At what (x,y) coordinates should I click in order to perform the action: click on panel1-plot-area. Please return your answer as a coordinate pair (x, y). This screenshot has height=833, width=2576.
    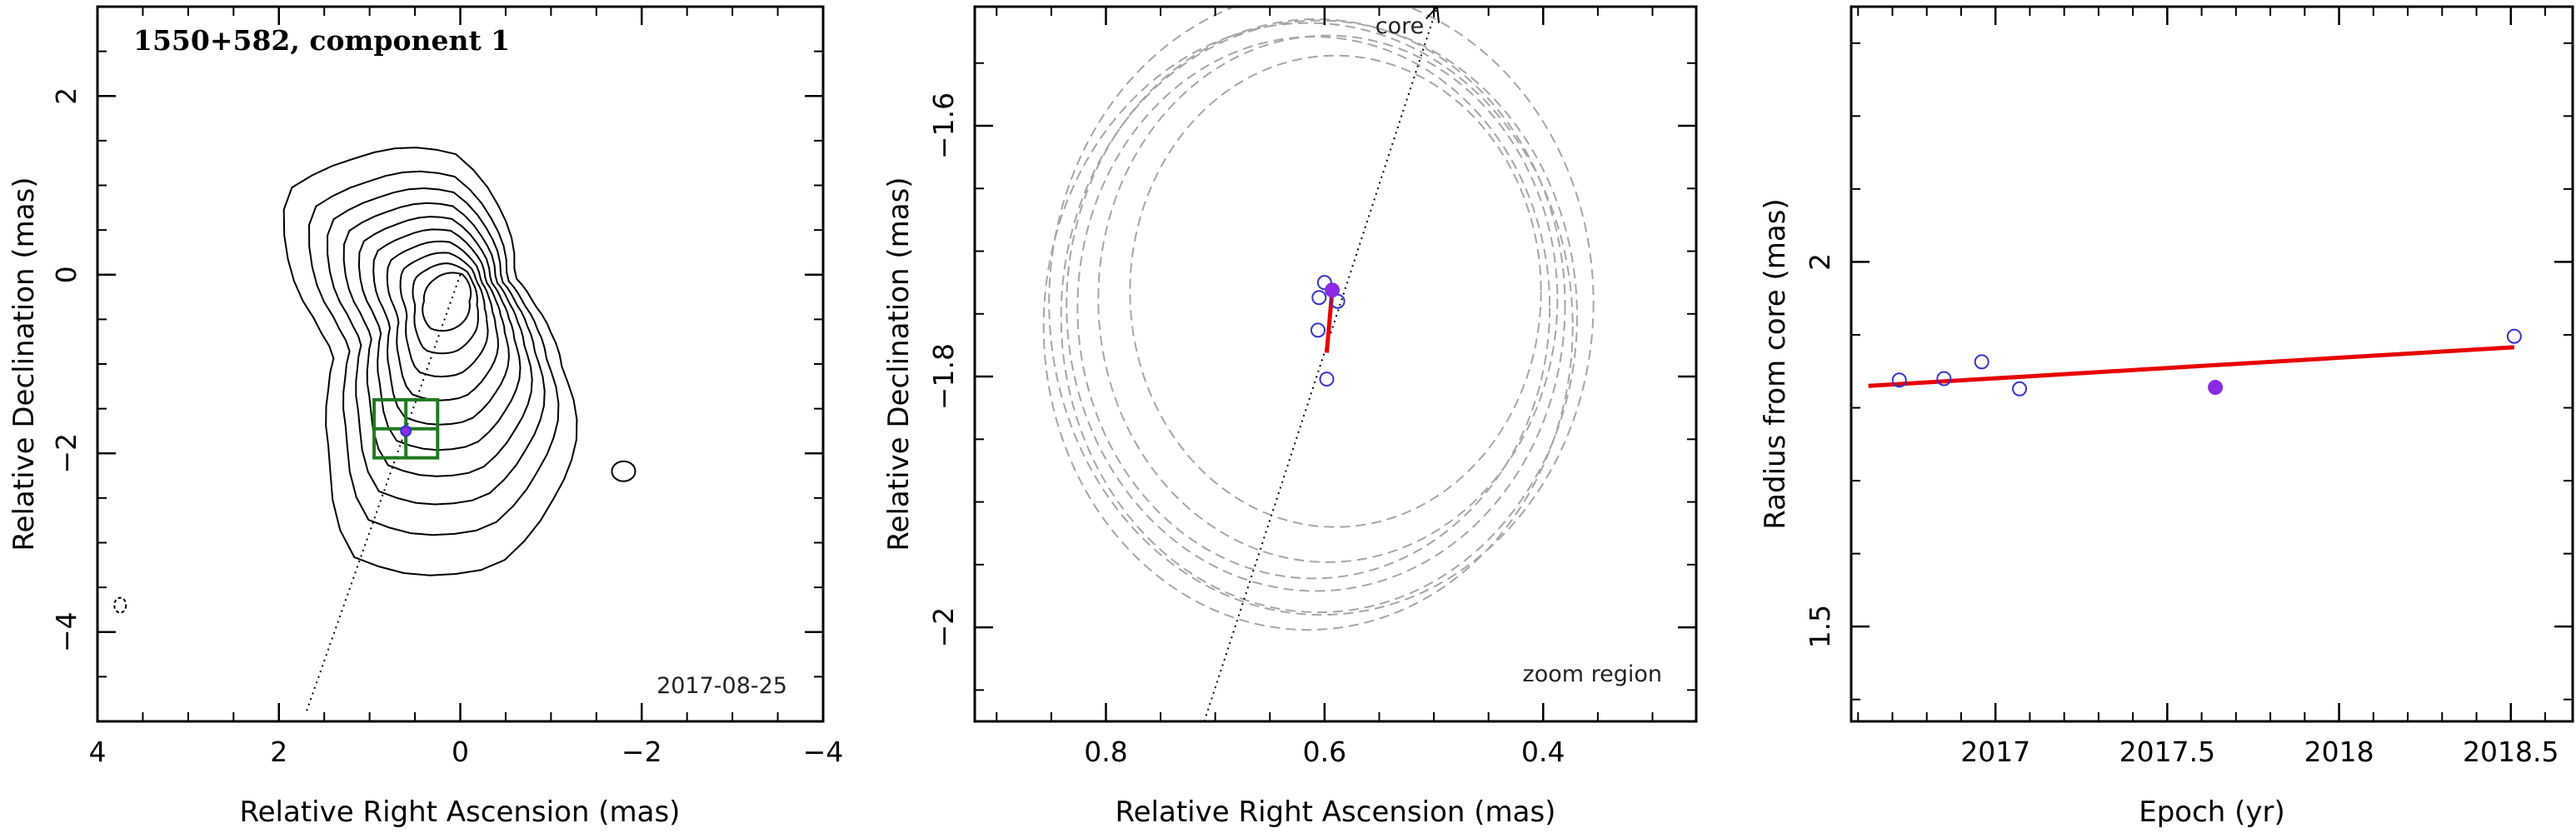
    Looking at the image, I should click on (375, 430).